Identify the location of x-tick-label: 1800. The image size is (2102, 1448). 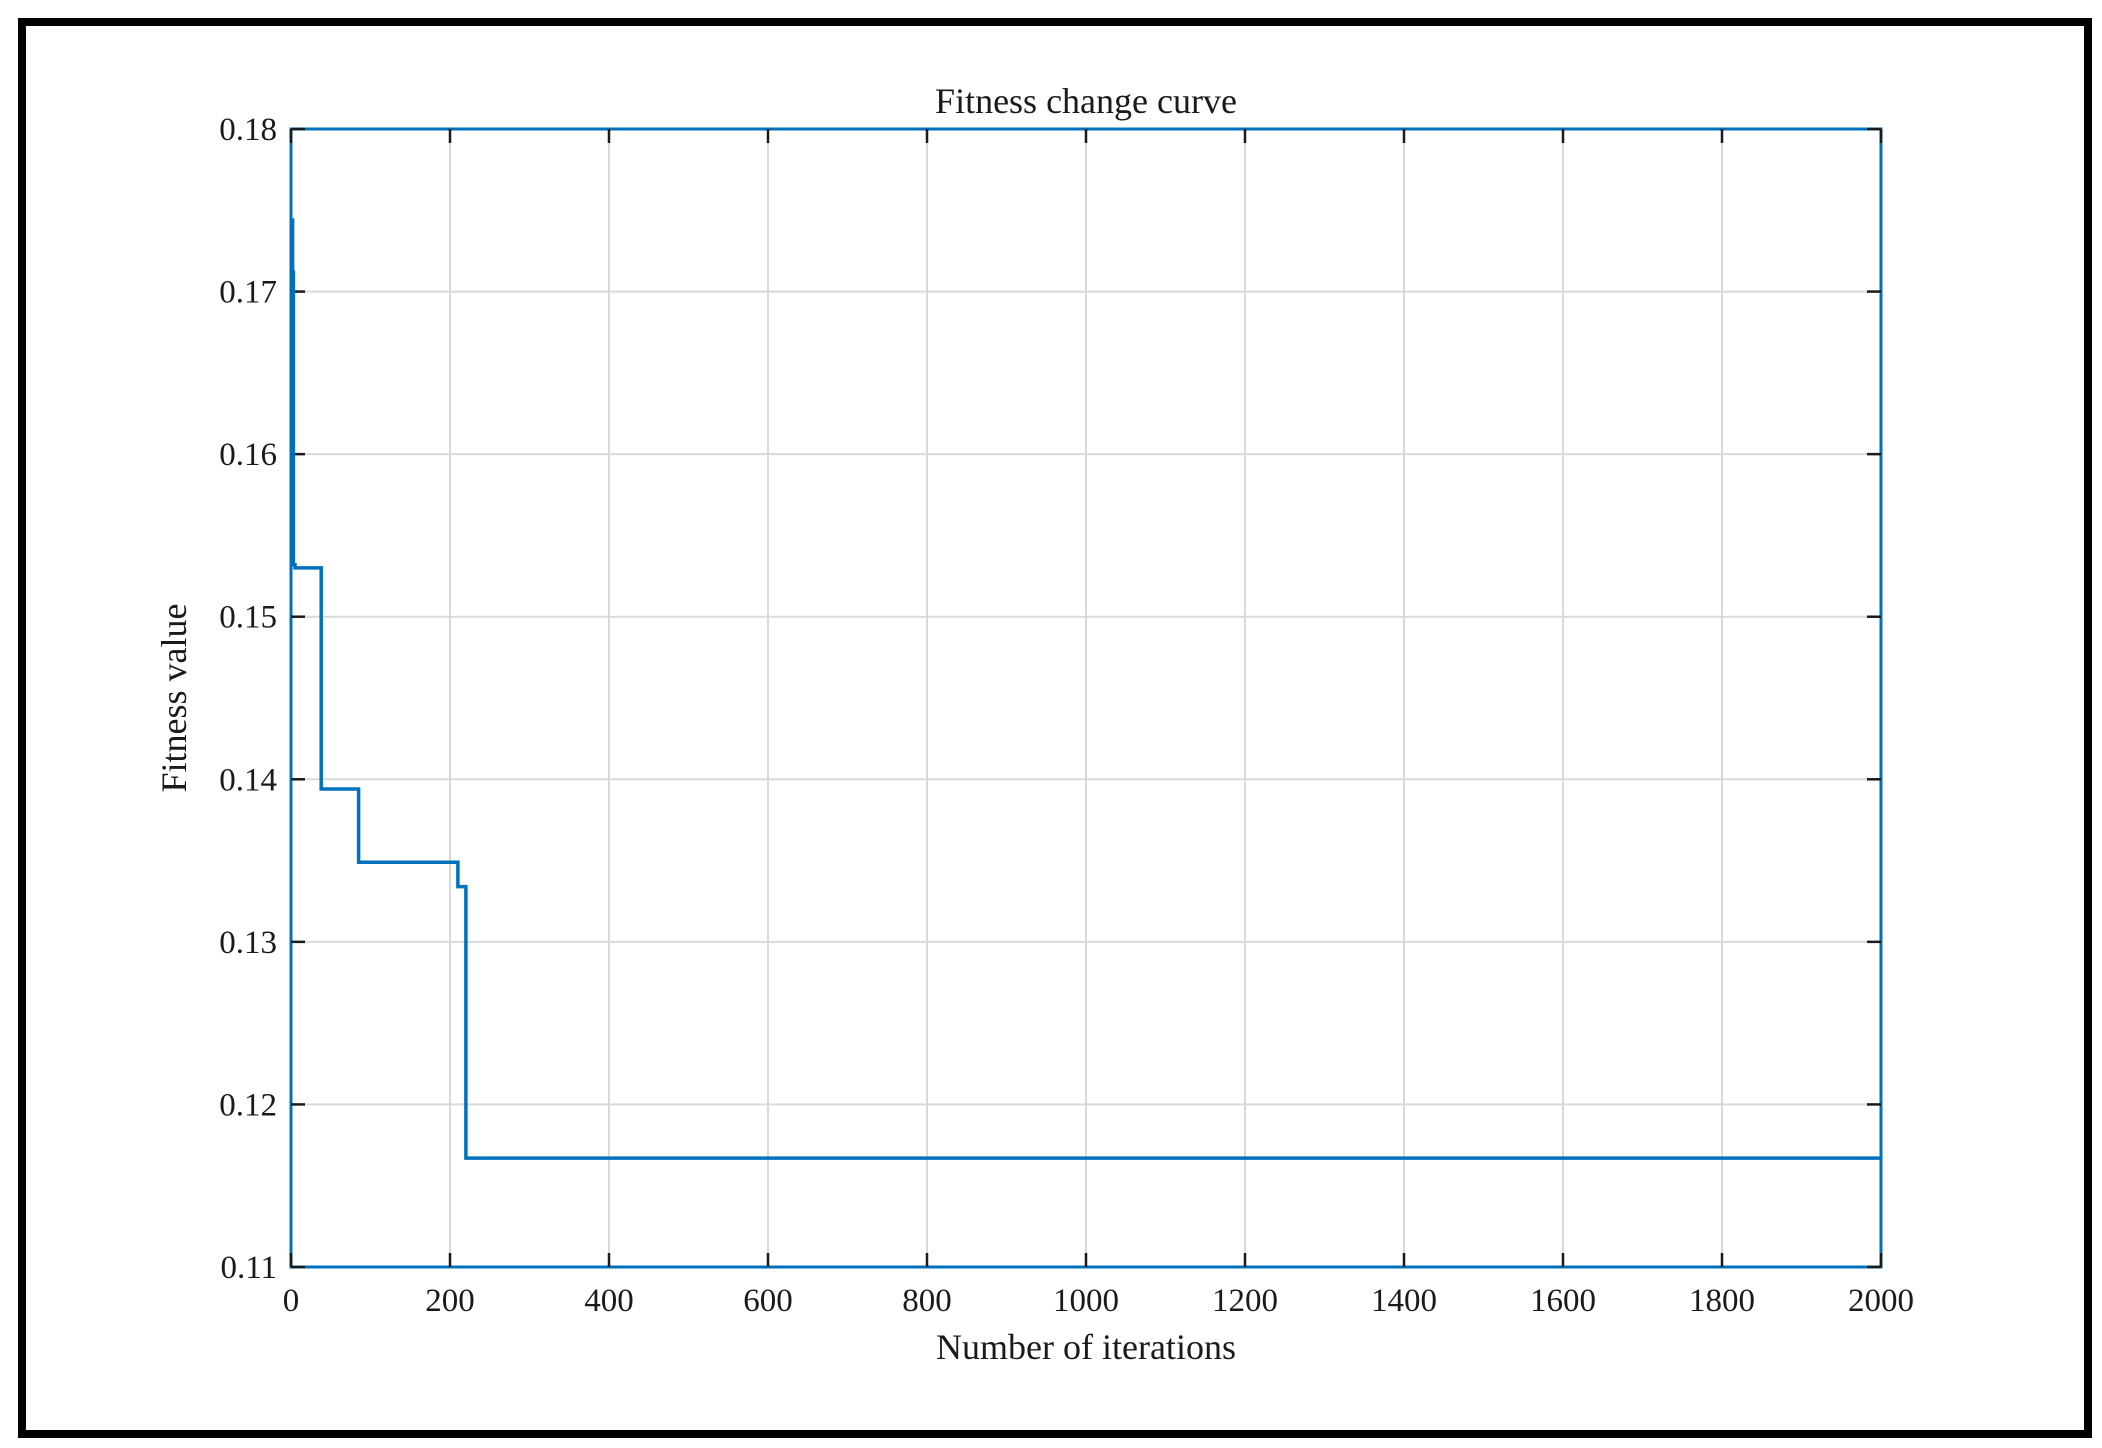
(1722, 1301).